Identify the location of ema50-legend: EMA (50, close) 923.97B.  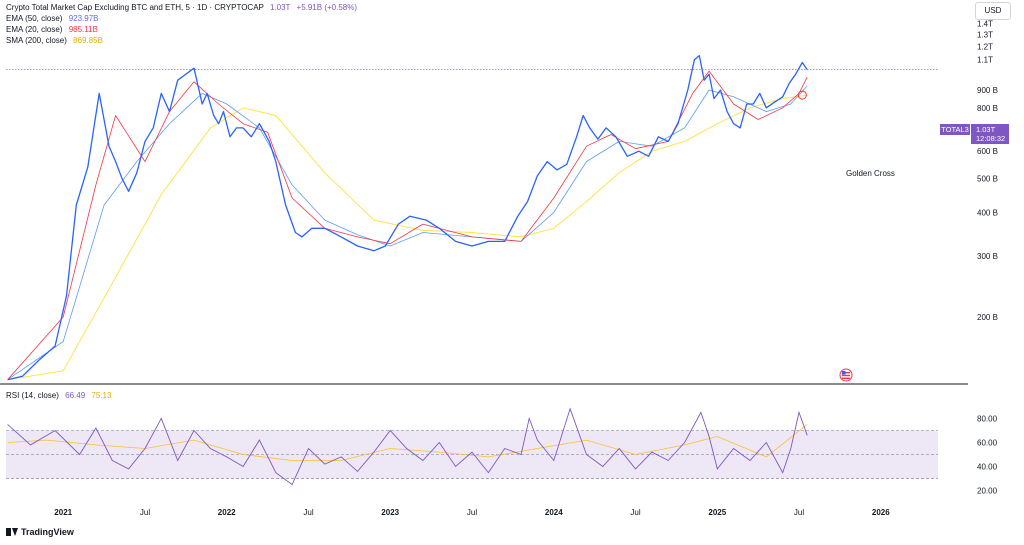
(52, 19).